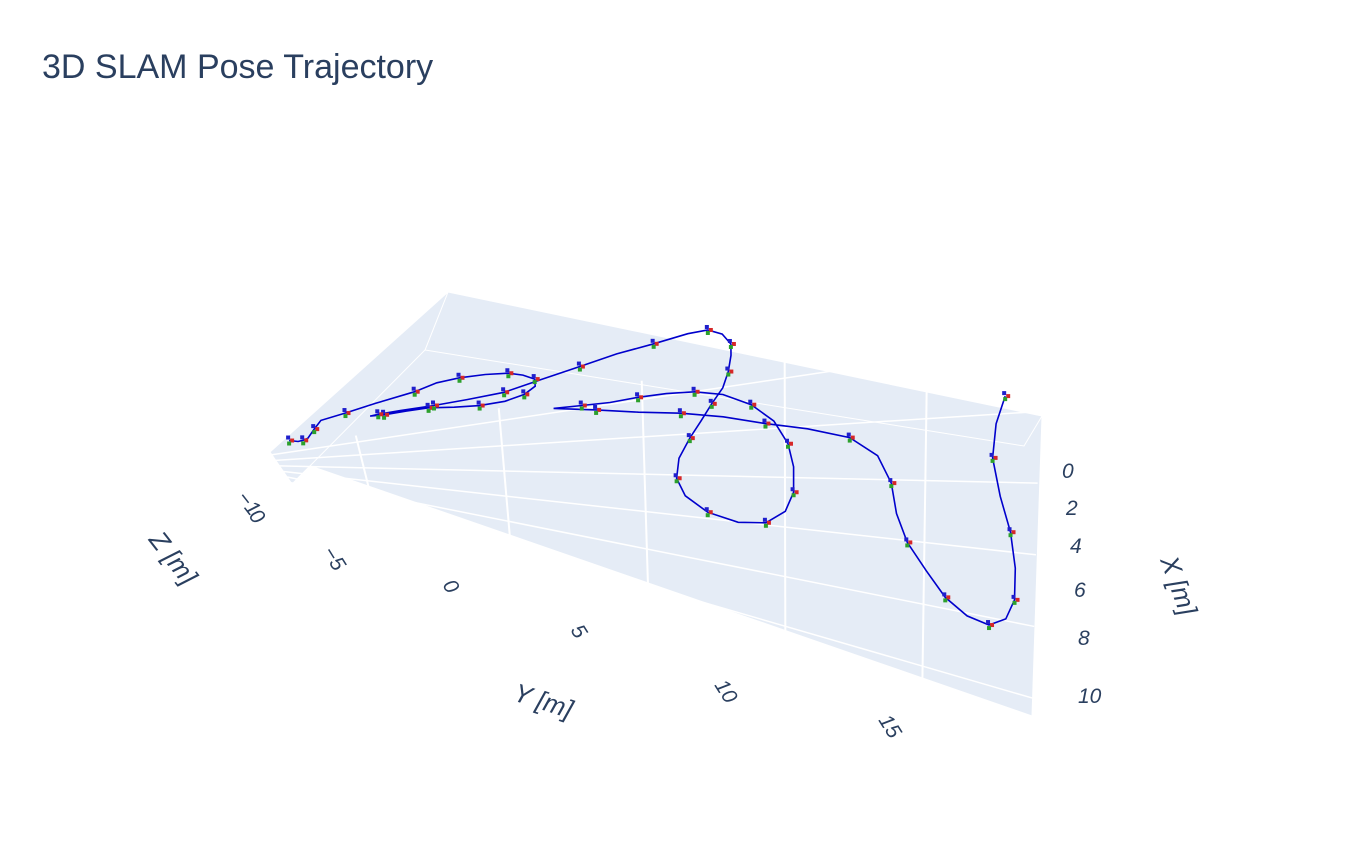 This screenshot has width=1348, height=844. Describe the element at coordinates (579, 631) in the screenshot. I see `y-tick-label: 5` at that location.